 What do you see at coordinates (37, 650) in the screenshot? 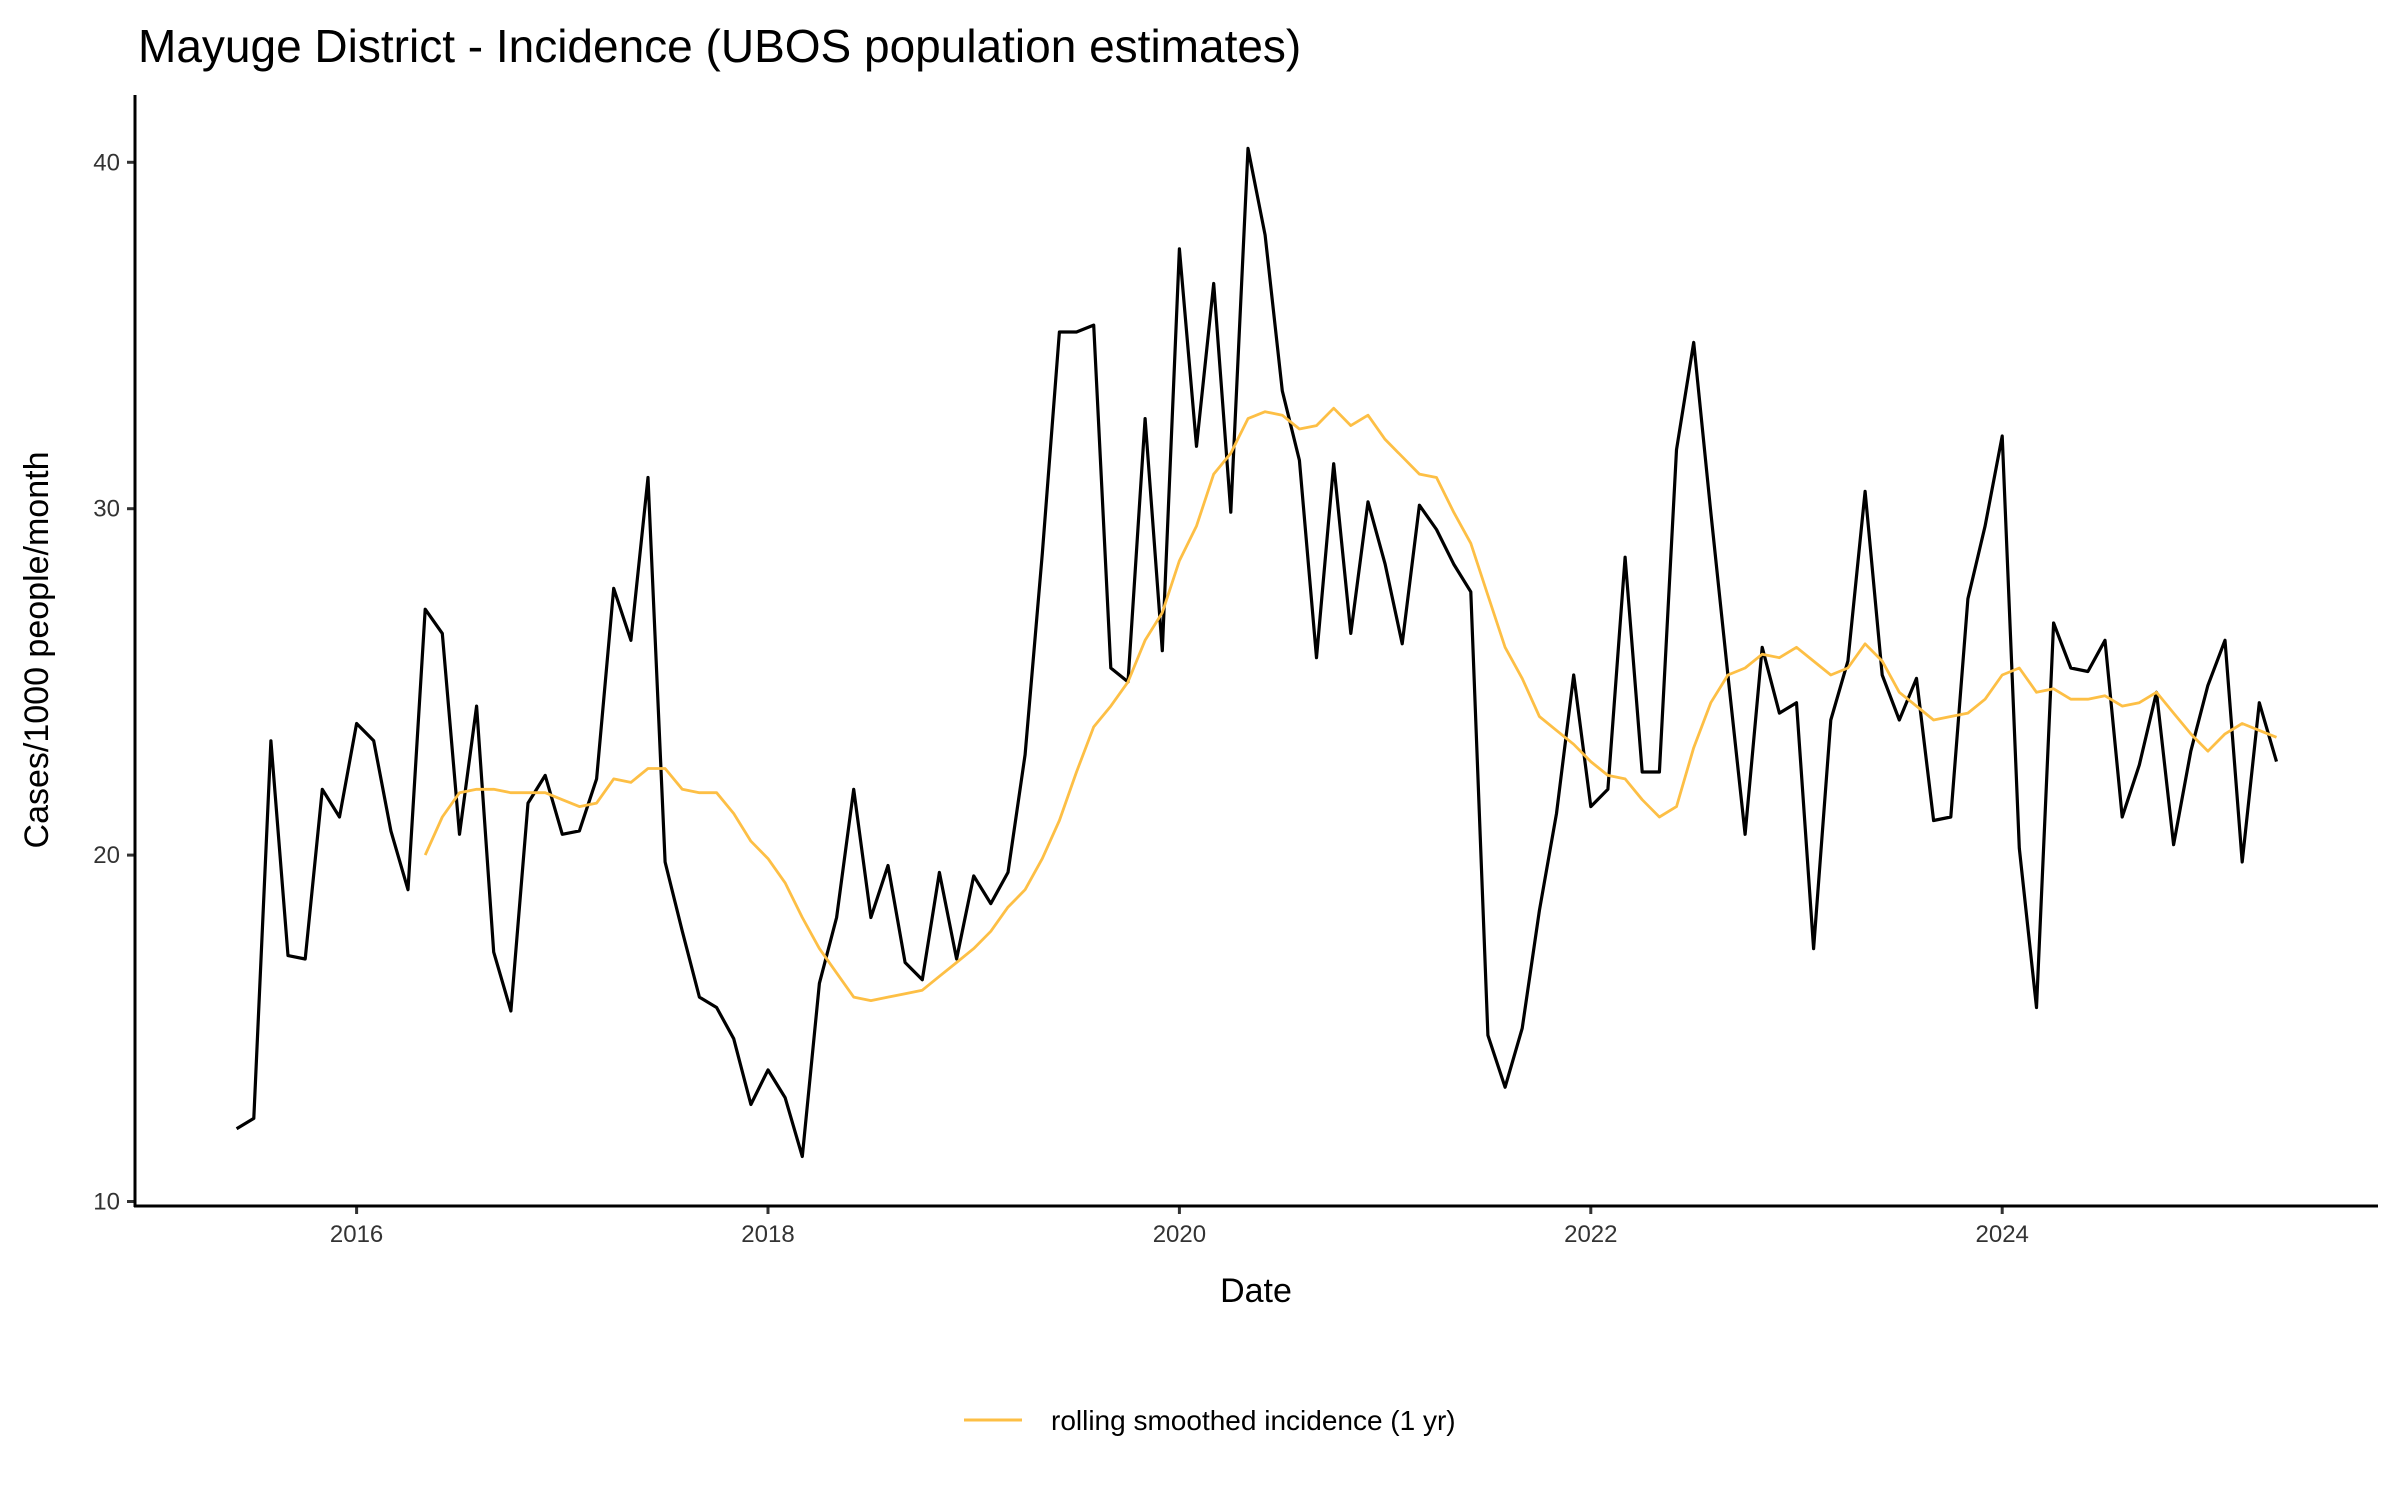
I see `y-axis-title: Cases/1000 people/month` at bounding box center [37, 650].